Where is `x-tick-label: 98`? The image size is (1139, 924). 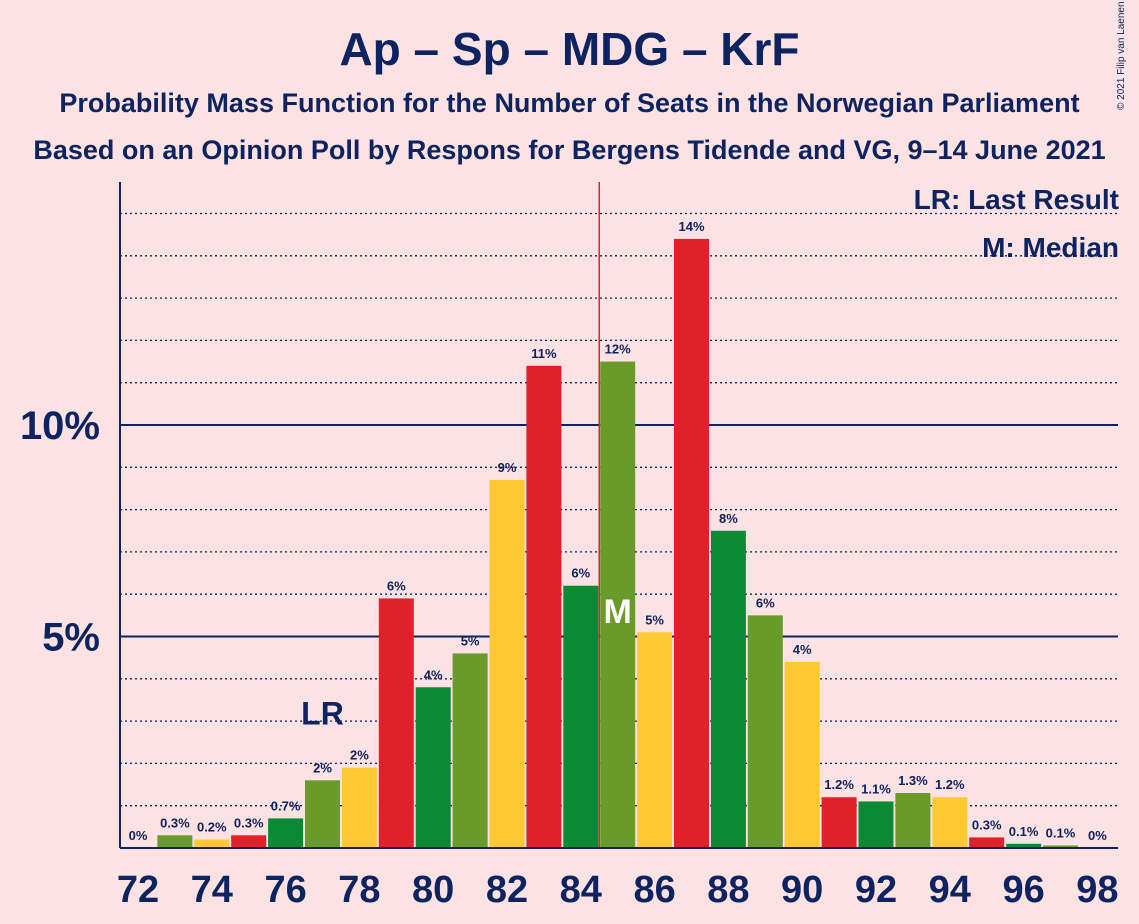 x-tick-label: 98 is located at coordinates (1097, 890).